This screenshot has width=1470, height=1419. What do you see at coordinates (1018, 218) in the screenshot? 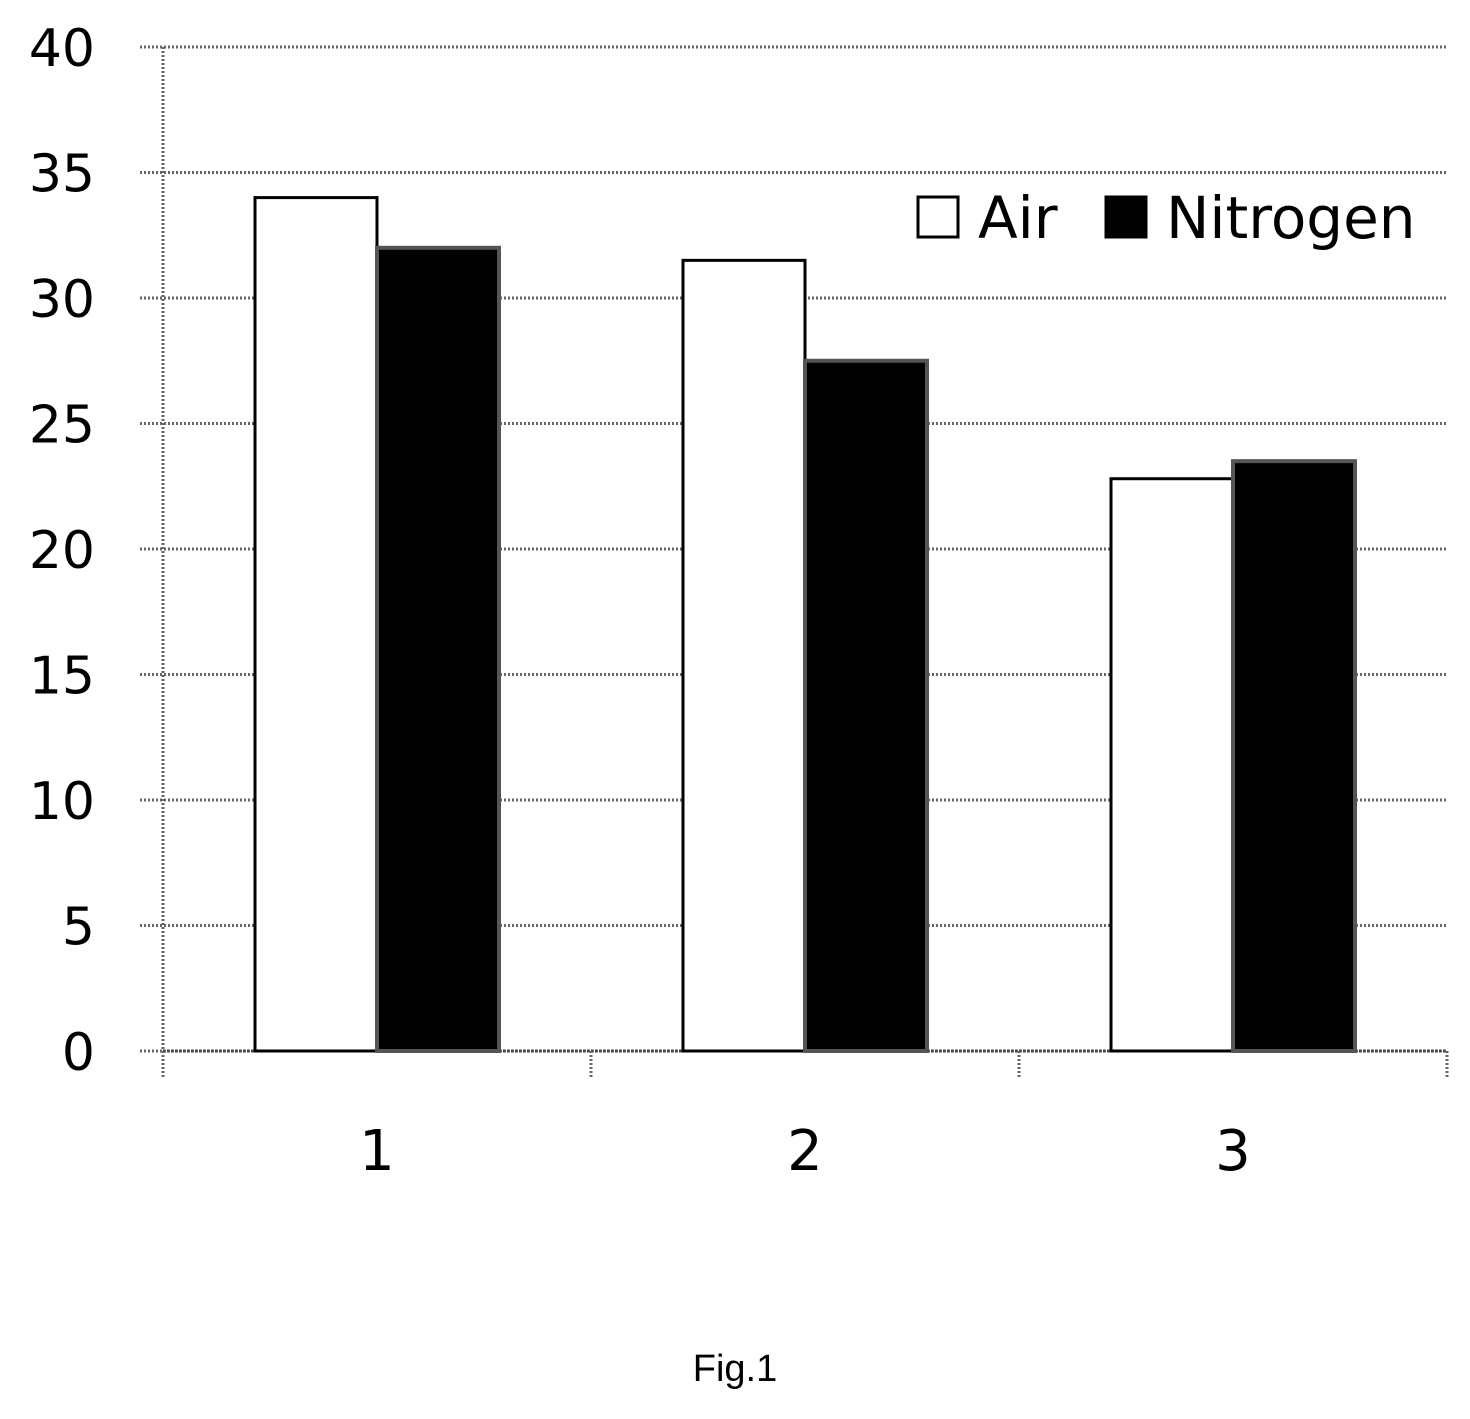
I see `legend-label-air: Air` at bounding box center [1018, 218].